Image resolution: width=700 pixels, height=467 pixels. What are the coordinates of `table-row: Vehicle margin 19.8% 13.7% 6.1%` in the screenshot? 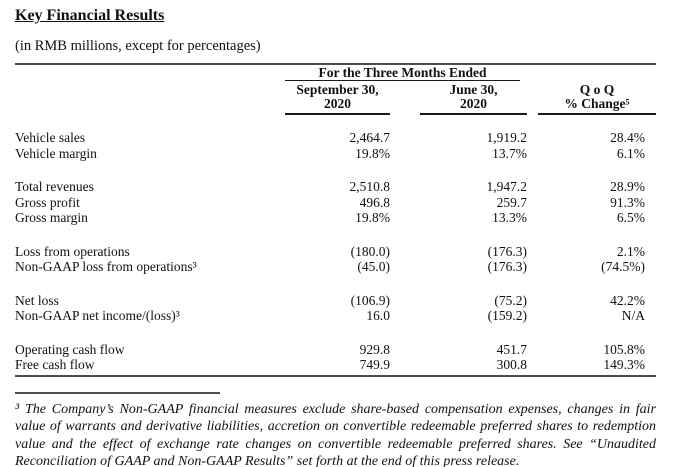 It's located at (335, 154).